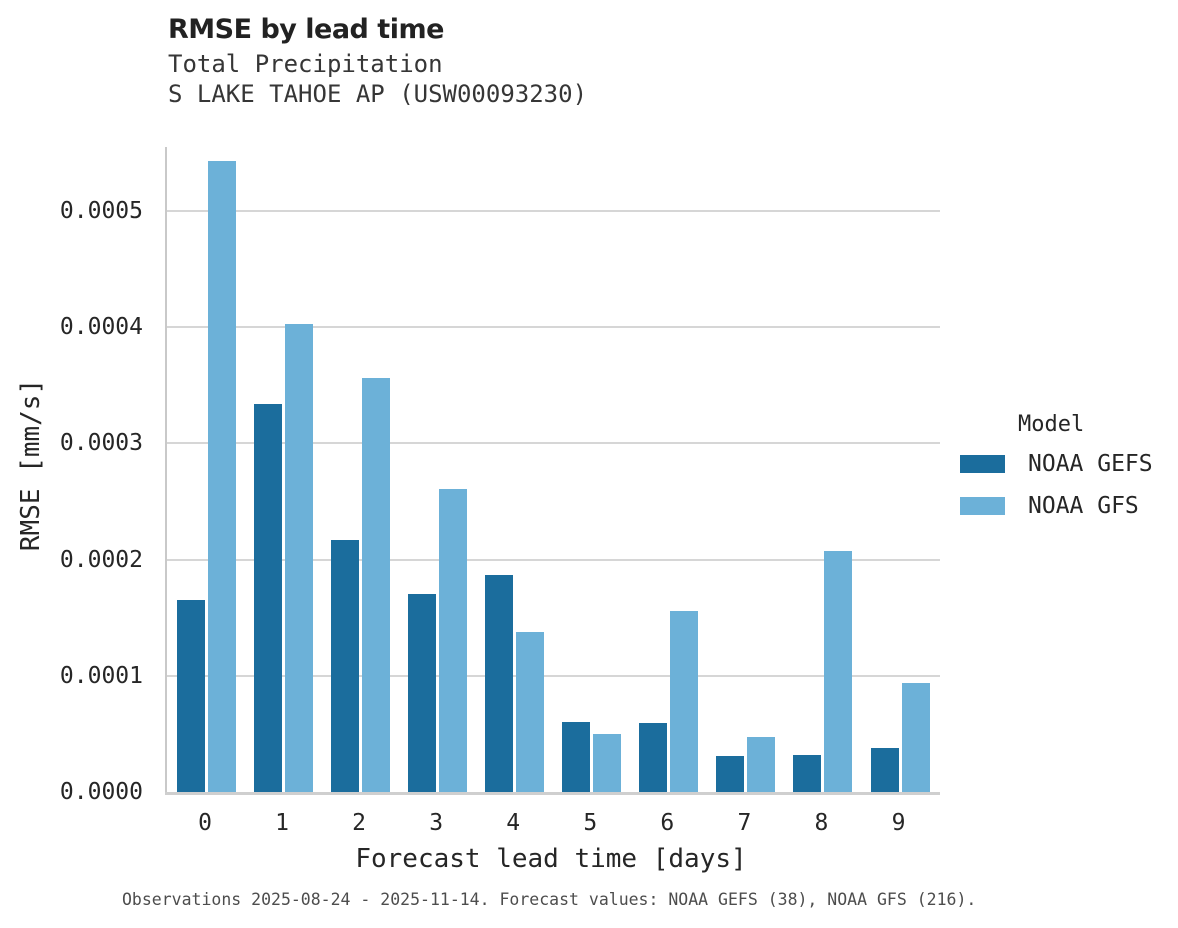 The width and height of the screenshot is (1178, 928). What do you see at coordinates (590, 823) in the screenshot?
I see `xtick-label-5: 5` at bounding box center [590, 823].